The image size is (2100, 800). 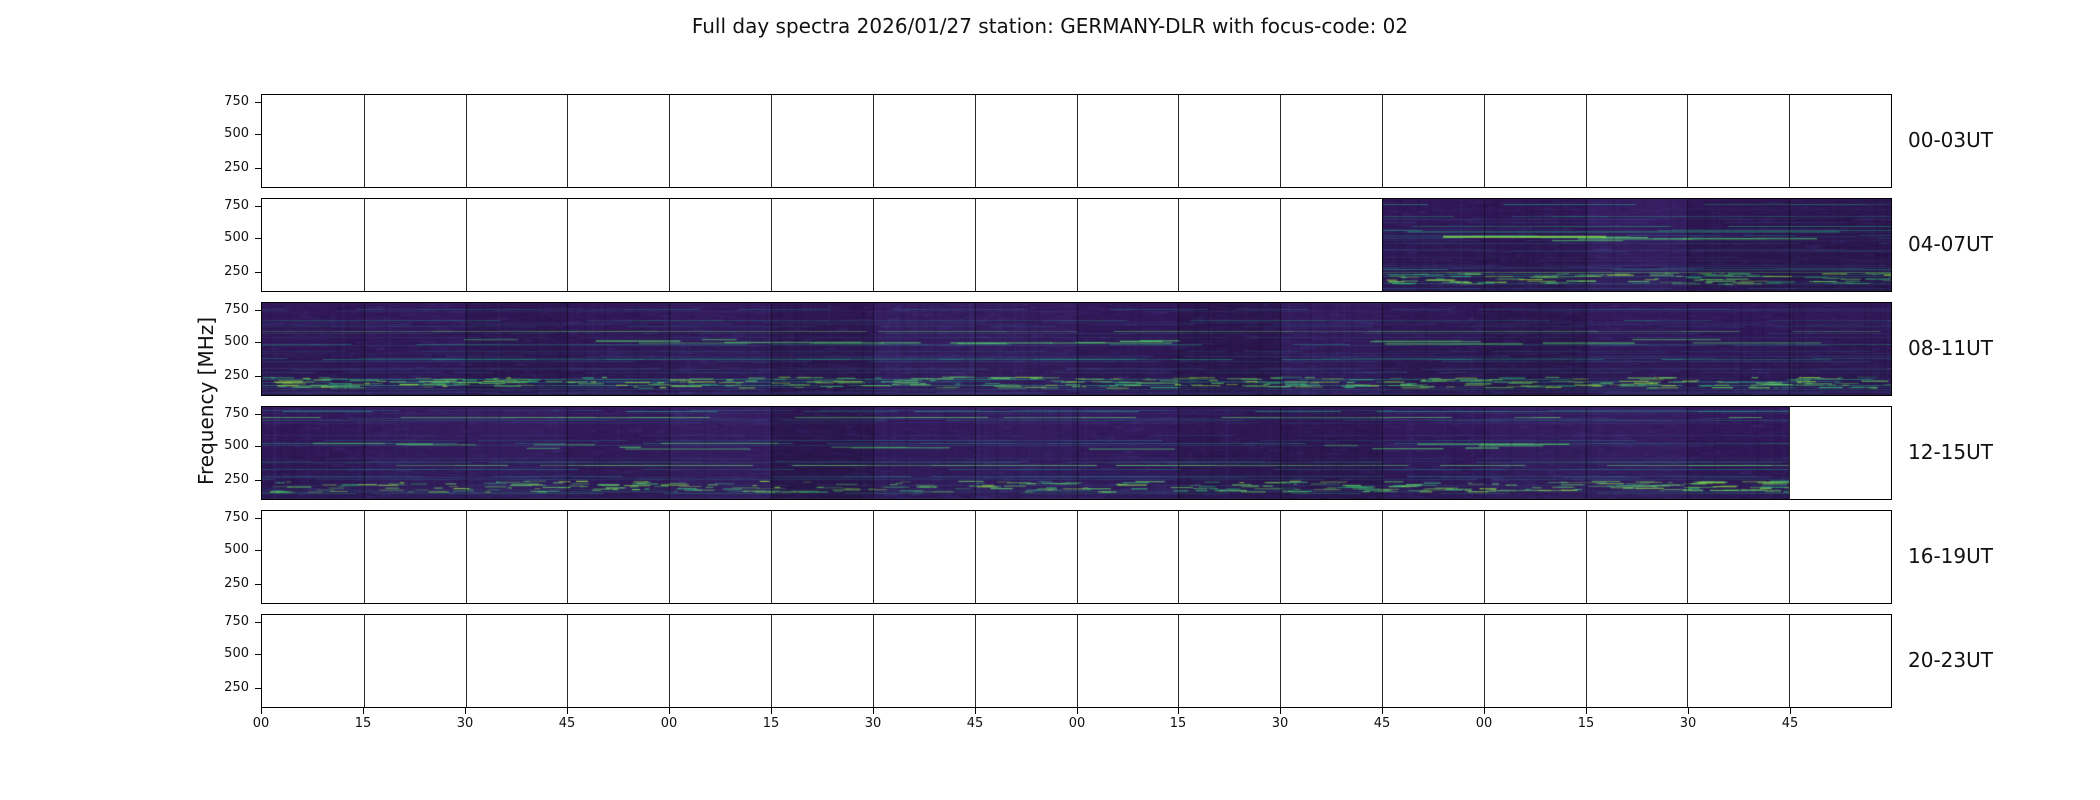 I want to click on panel-time-label: 08-11UT, so click(x=1950, y=348).